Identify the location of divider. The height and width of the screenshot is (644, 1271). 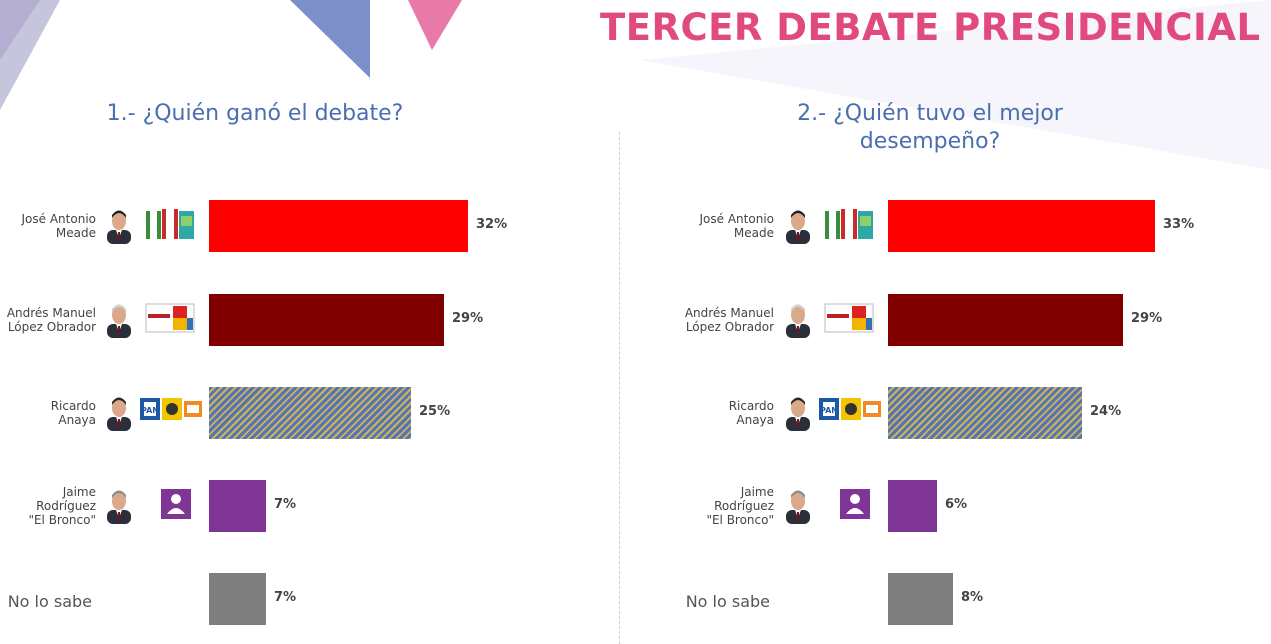
(619, 388).